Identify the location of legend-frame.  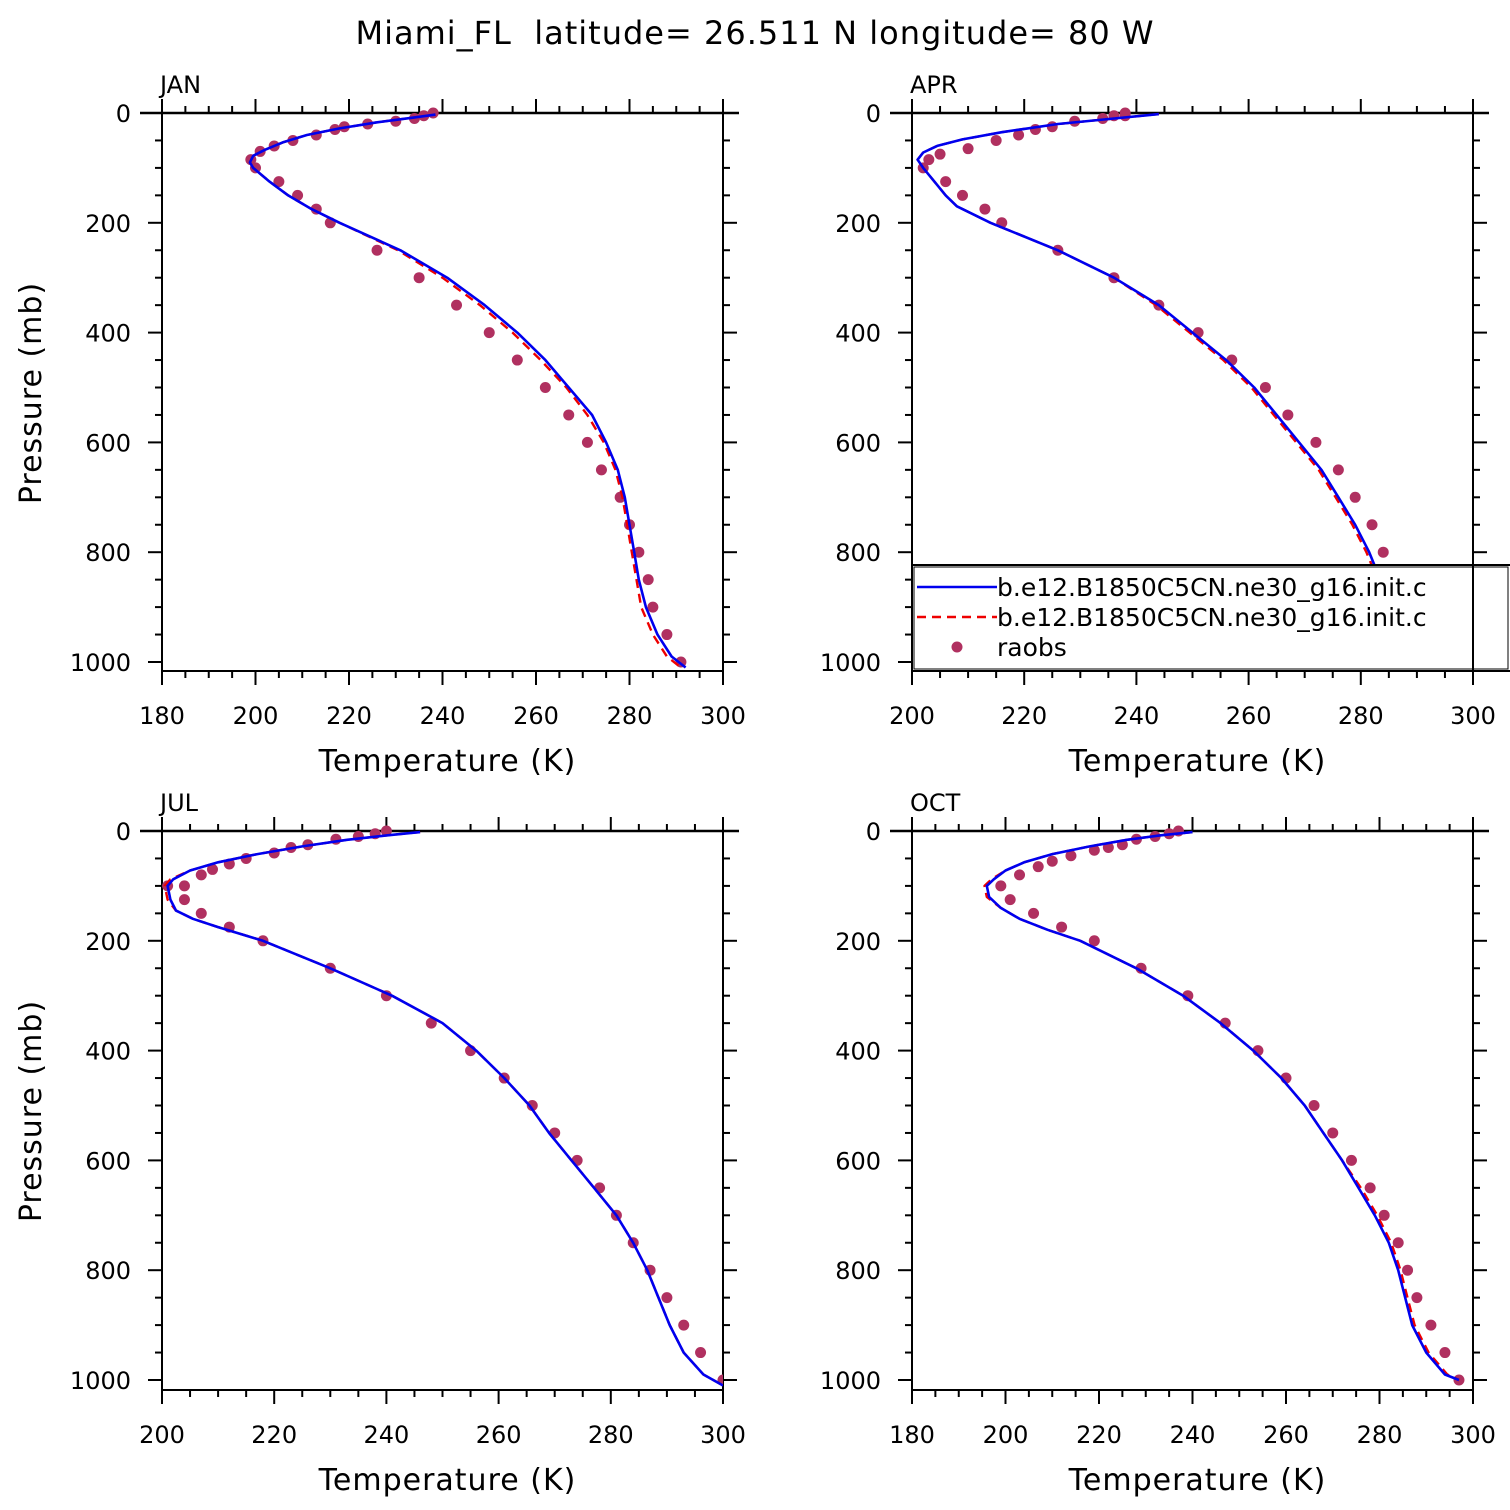
(1211, 618).